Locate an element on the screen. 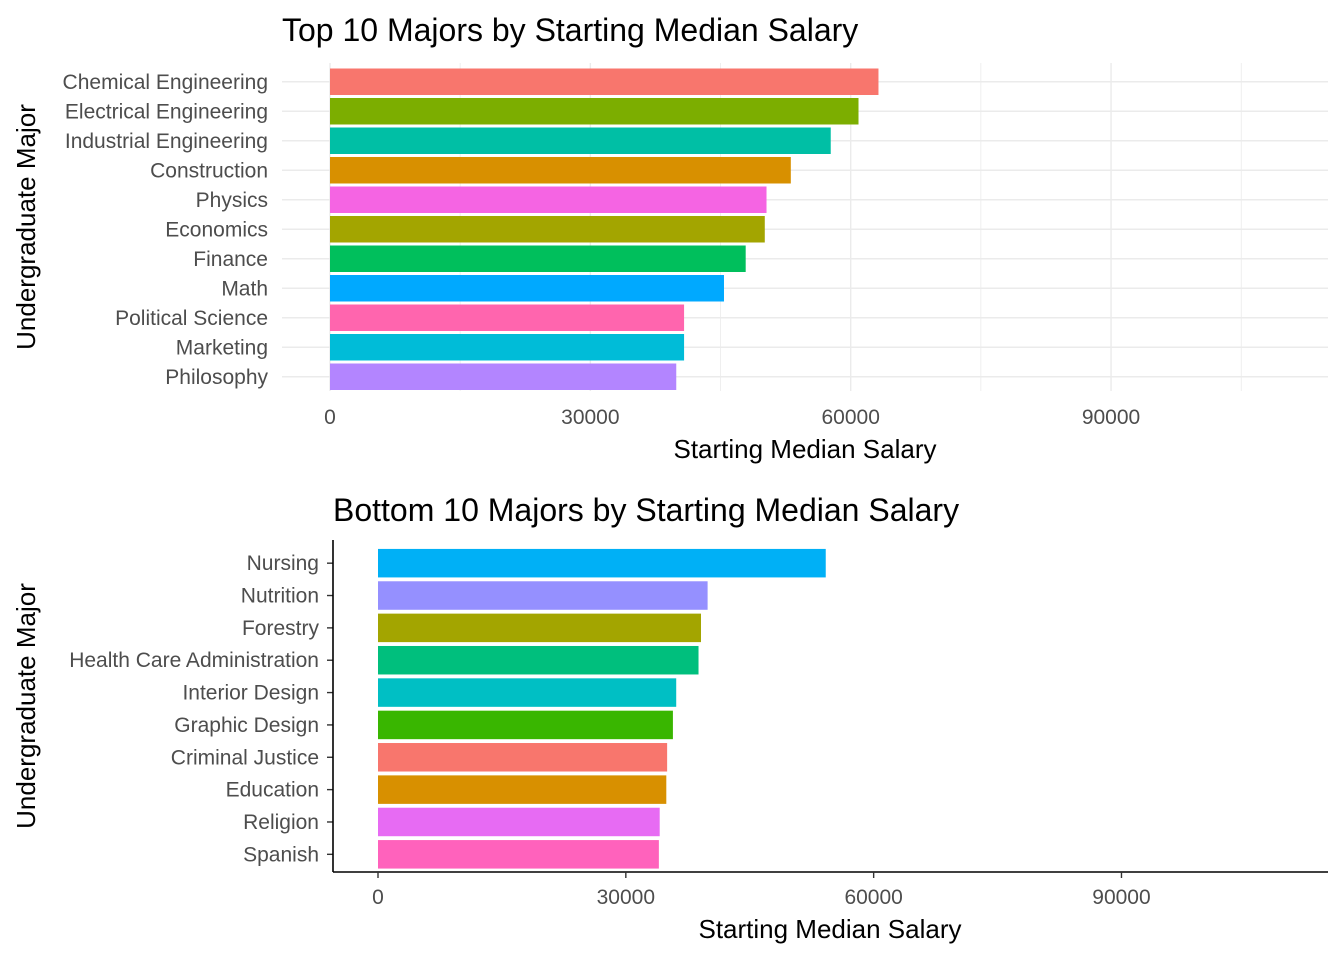 This screenshot has width=1344, height=965. chart-2-x-tick-label: 30000 is located at coordinates (626, 897).